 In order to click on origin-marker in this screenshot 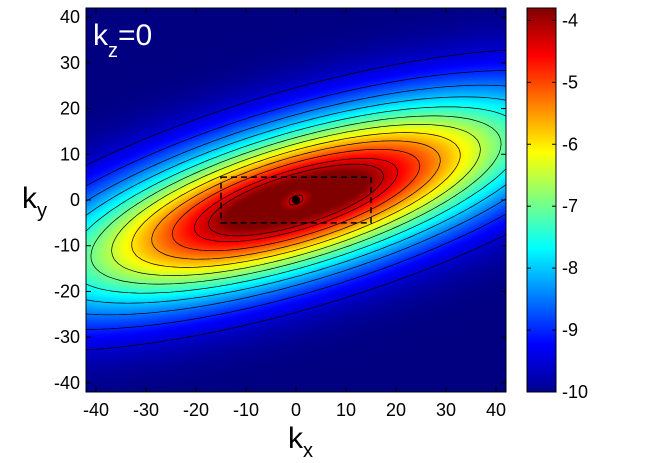, I will do `click(296, 200)`.